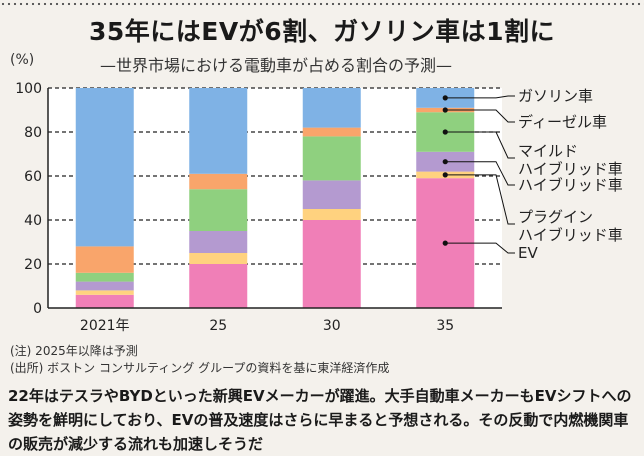 This screenshot has width=644, height=456. Describe the element at coordinates (74, 351) in the screenshot. I see `note-forecast: (注) 2025年以降は予測` at that location.